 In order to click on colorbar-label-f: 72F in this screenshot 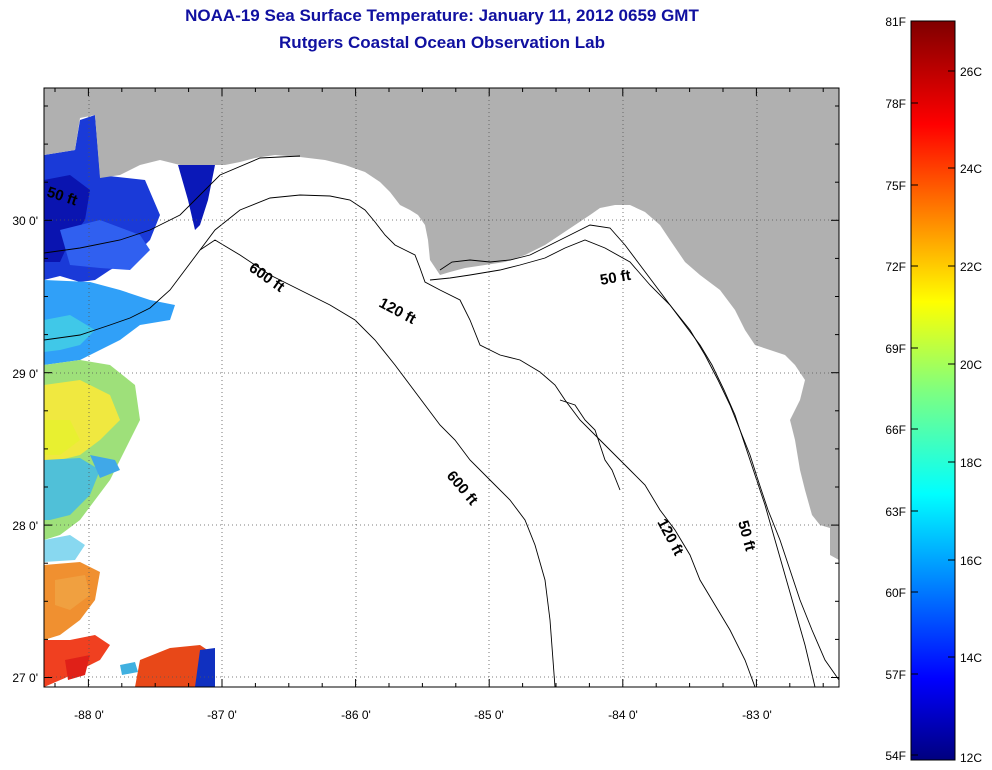, I will do `click(895, 267)`.